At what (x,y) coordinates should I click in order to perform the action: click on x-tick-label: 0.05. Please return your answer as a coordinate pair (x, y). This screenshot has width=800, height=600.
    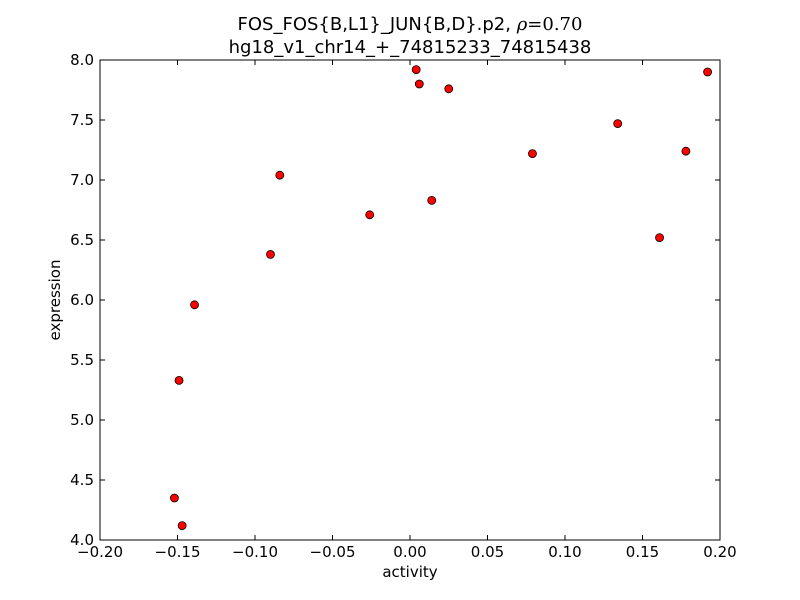
    Looking at the image, I should click on (487, 552).